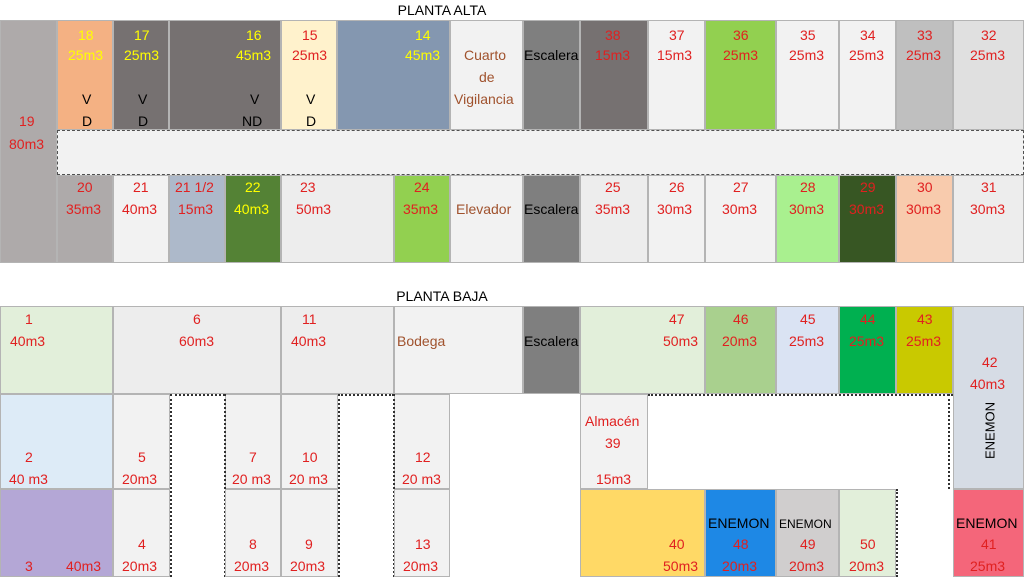  I want to click on room-47: 47 50m3, so click(642, 350).